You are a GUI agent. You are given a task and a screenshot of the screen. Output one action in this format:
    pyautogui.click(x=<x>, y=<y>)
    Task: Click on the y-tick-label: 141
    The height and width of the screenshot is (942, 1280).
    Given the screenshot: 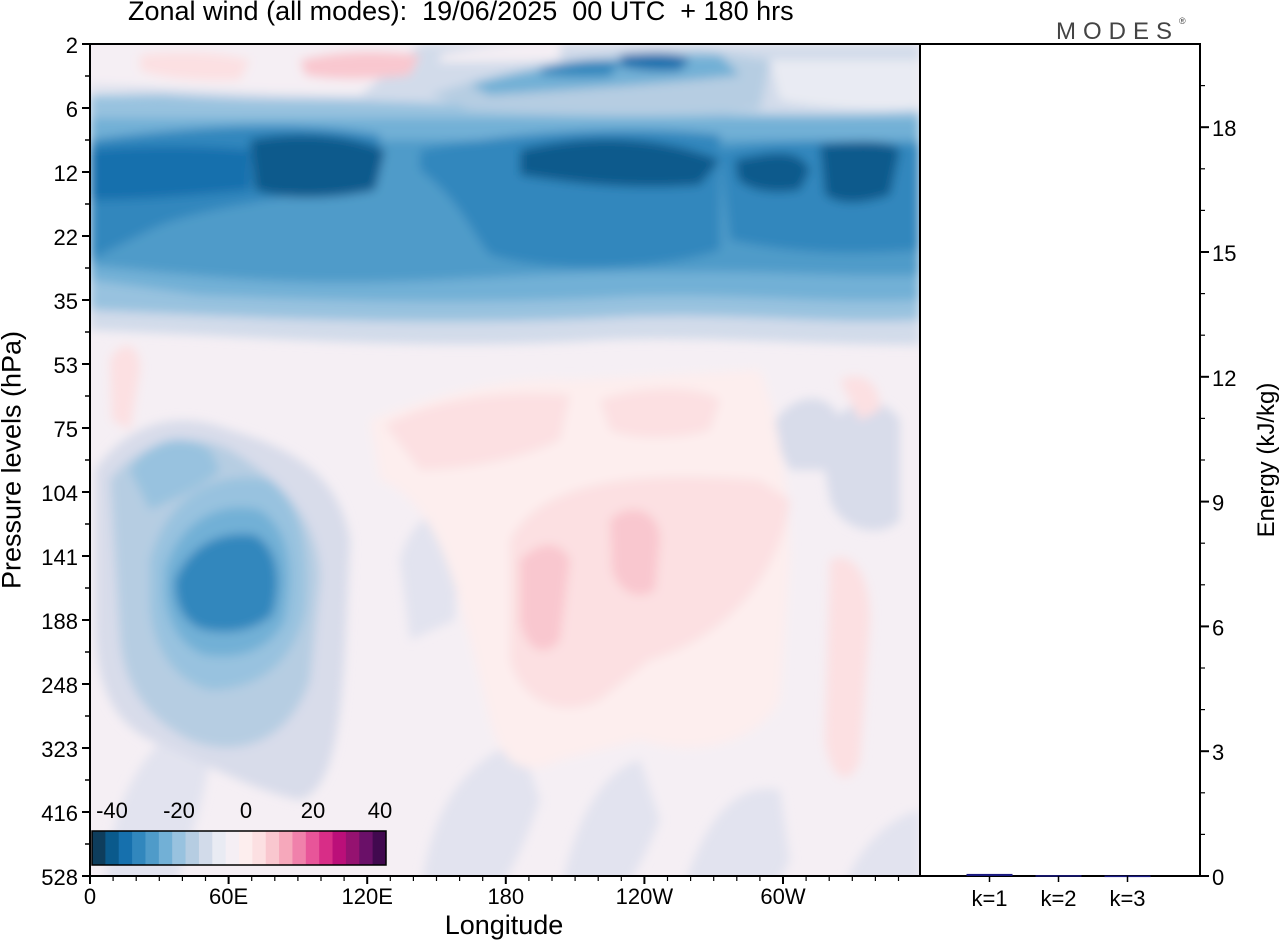 What is the action you would take?
    pyautogui.click(x=59, y=557)
    